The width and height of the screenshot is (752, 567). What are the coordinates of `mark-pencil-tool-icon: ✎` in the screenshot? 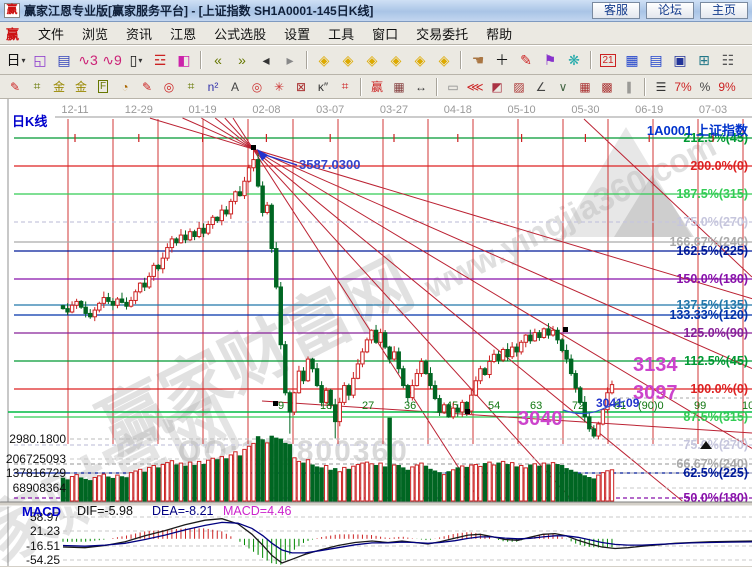 It's located at (147, 86).